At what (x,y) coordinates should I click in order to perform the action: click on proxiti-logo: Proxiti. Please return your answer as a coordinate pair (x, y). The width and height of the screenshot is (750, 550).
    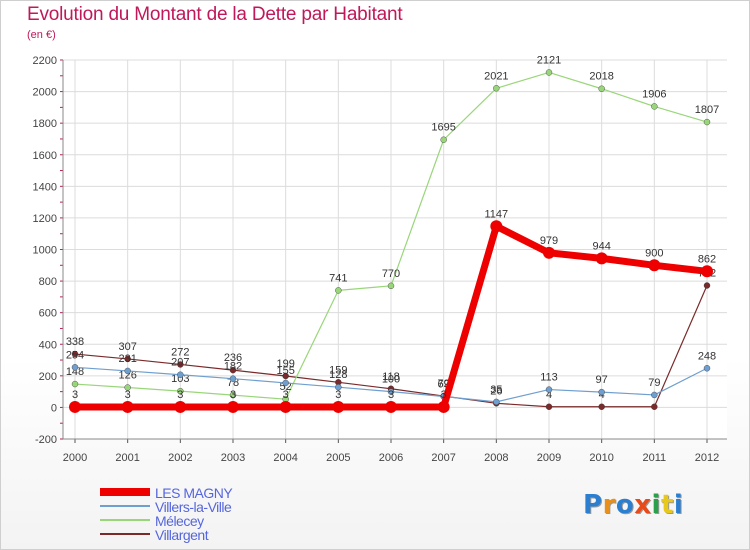
    Looking at the image, I should click on (633, 505).